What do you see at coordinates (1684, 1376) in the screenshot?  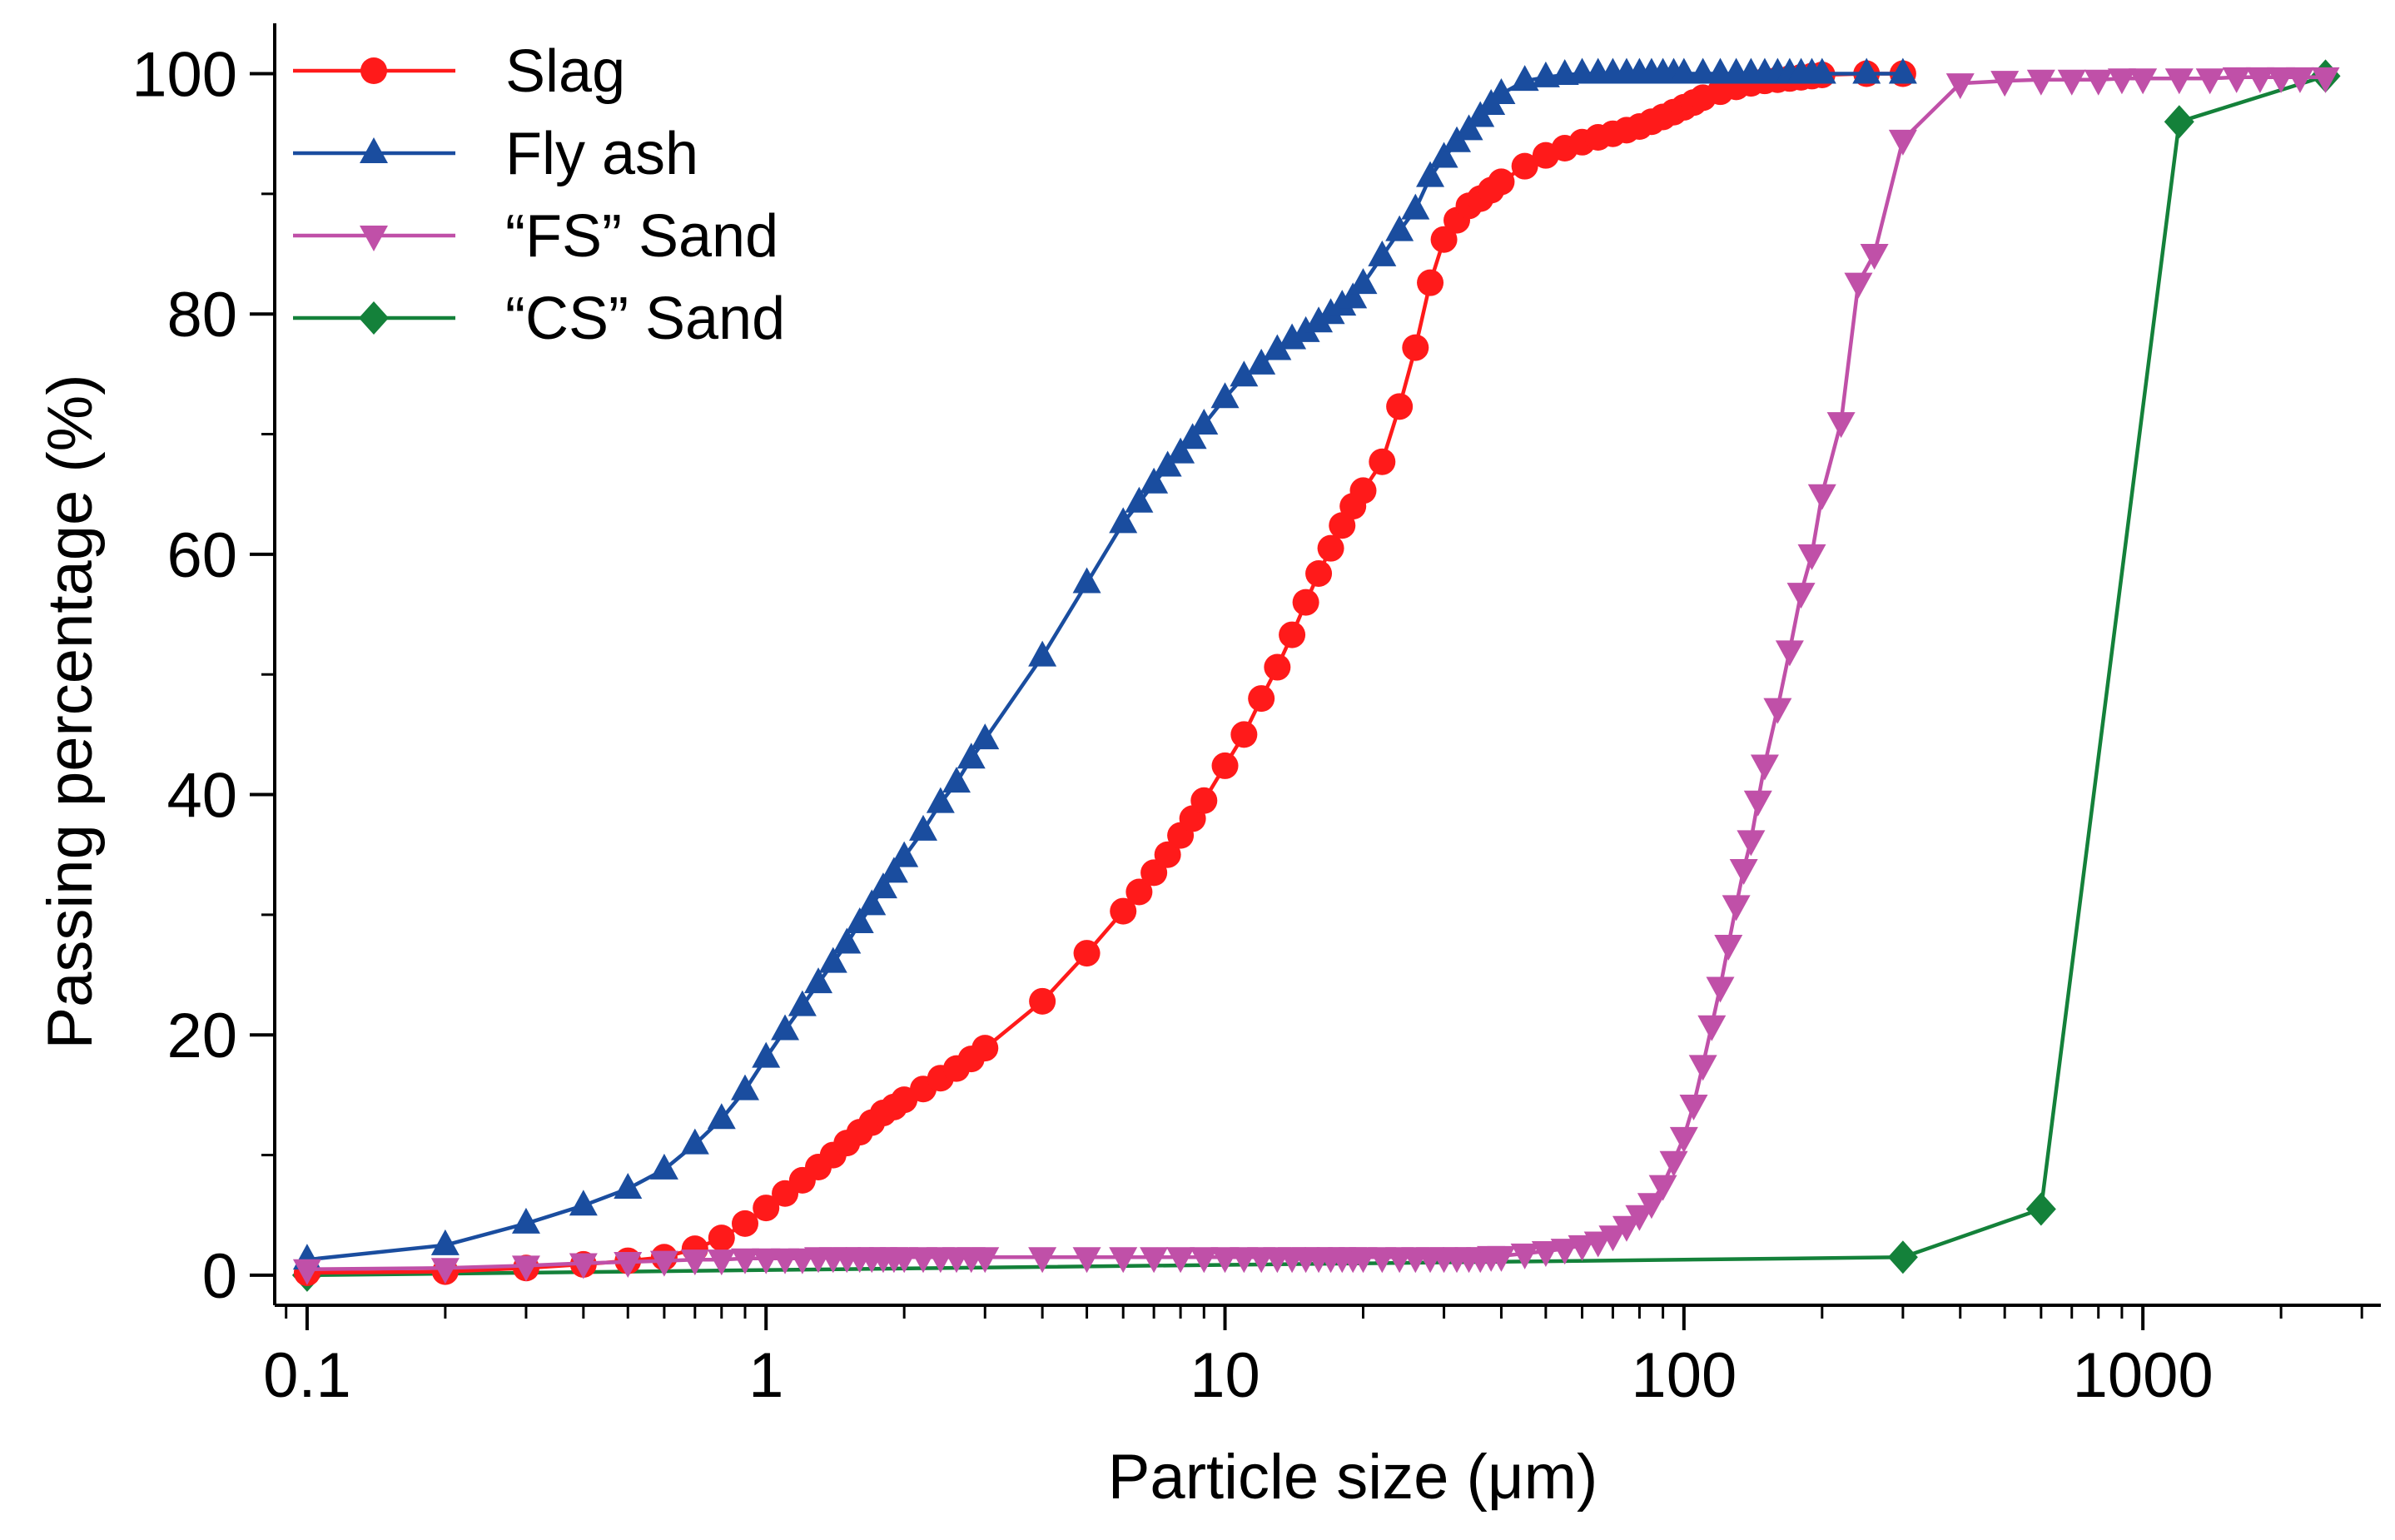 I see `x-tick-label: 100` at bounding box center [1684, 1376].